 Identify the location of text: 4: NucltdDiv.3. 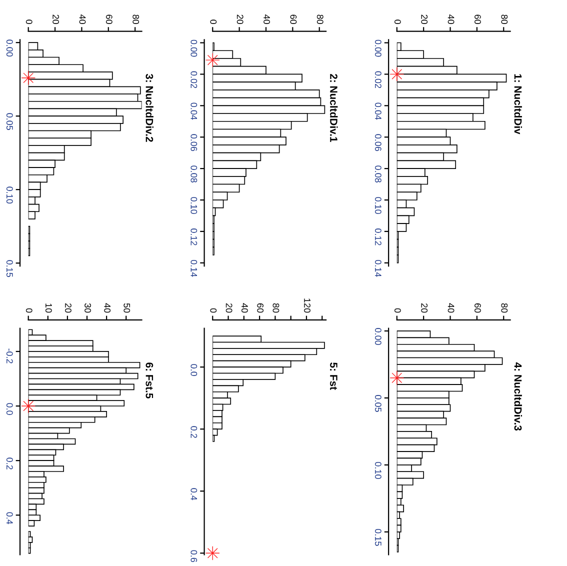
(518, 396).